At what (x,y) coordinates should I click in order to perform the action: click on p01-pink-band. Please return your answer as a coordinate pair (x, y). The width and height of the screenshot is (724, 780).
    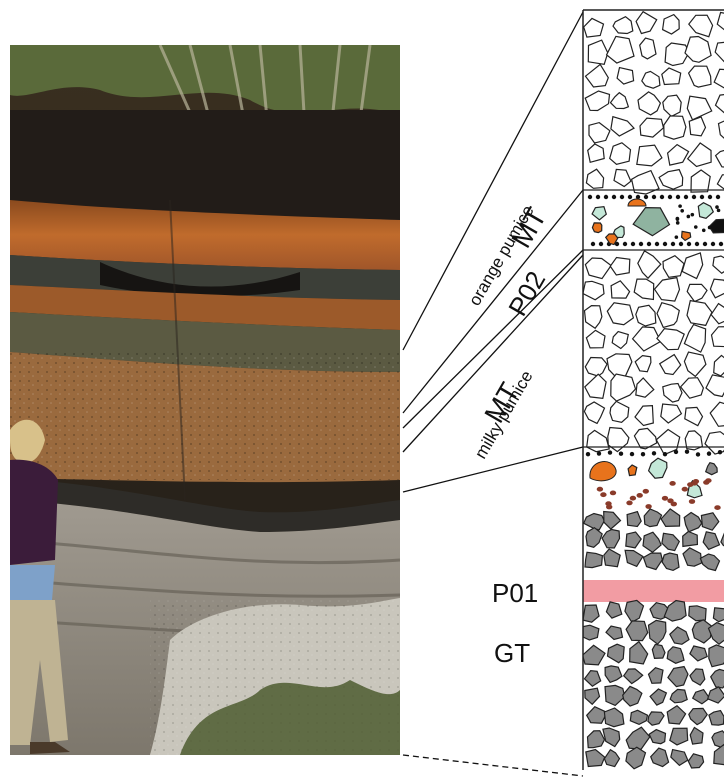
    Looking at the image, I should click on (653, 591).